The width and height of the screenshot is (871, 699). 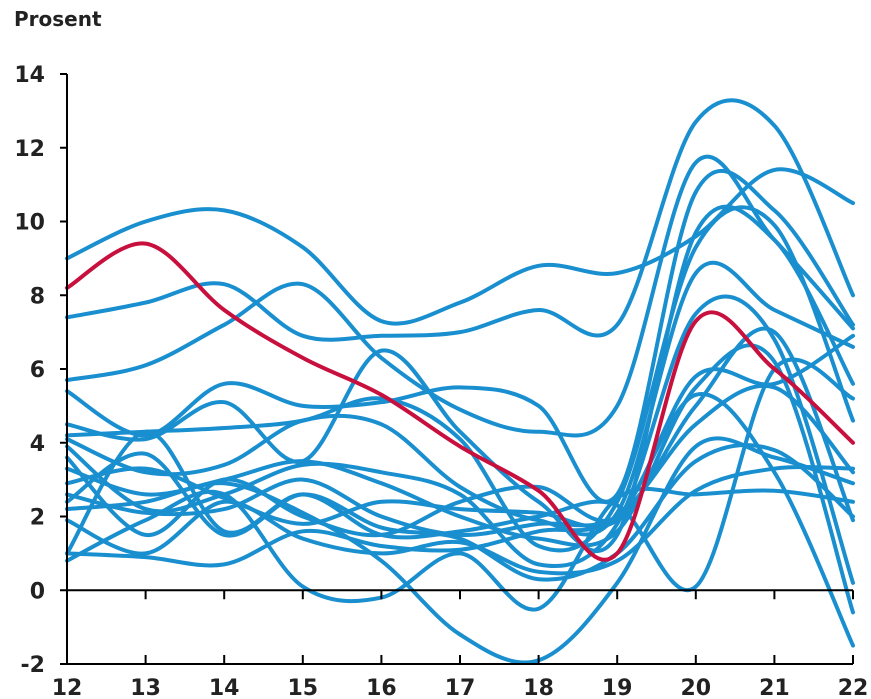 What do you see at coordinates (37, 296) in the screenshot?
I see `y-tick-label: 8` at bounding box center [37, 296].